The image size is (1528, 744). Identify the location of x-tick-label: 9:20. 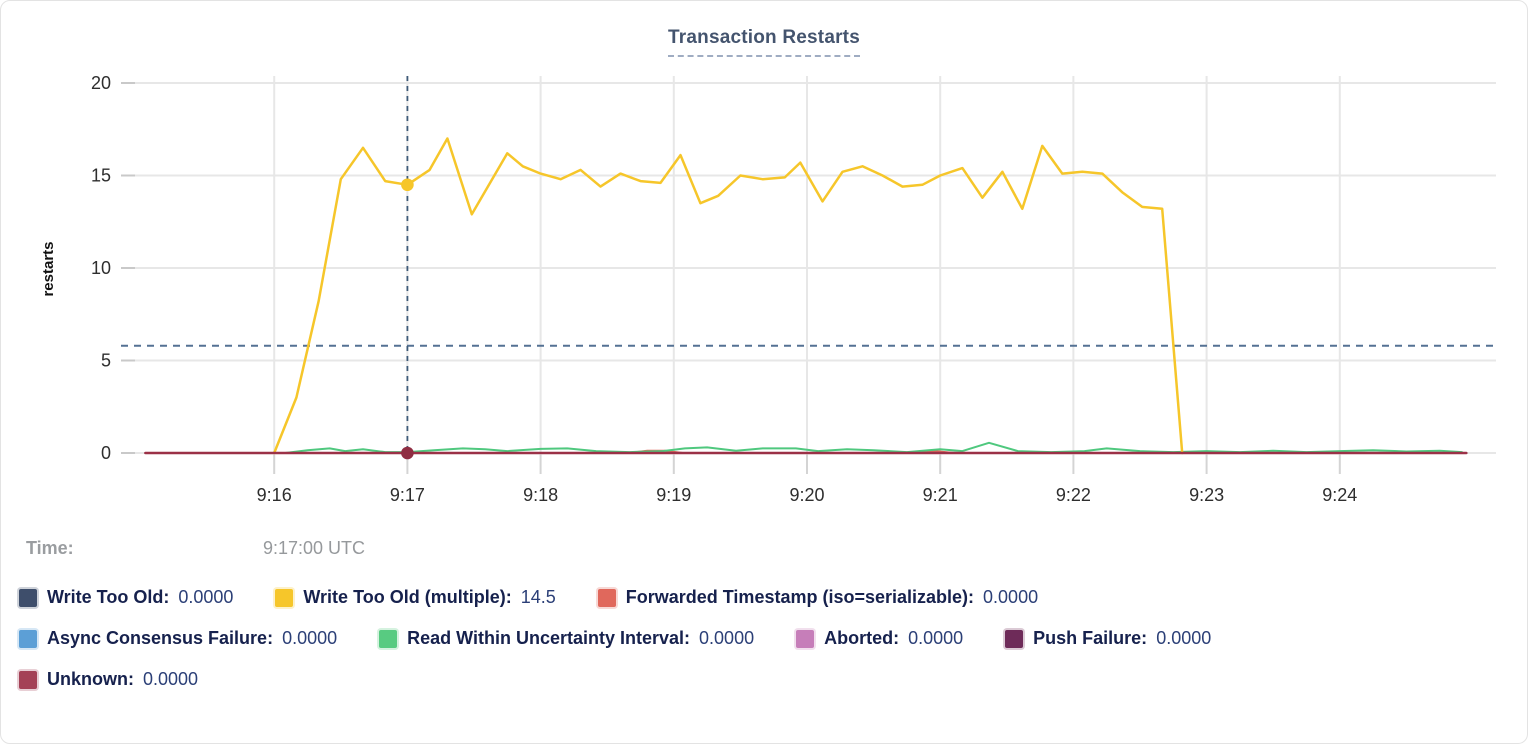
(806, 495).